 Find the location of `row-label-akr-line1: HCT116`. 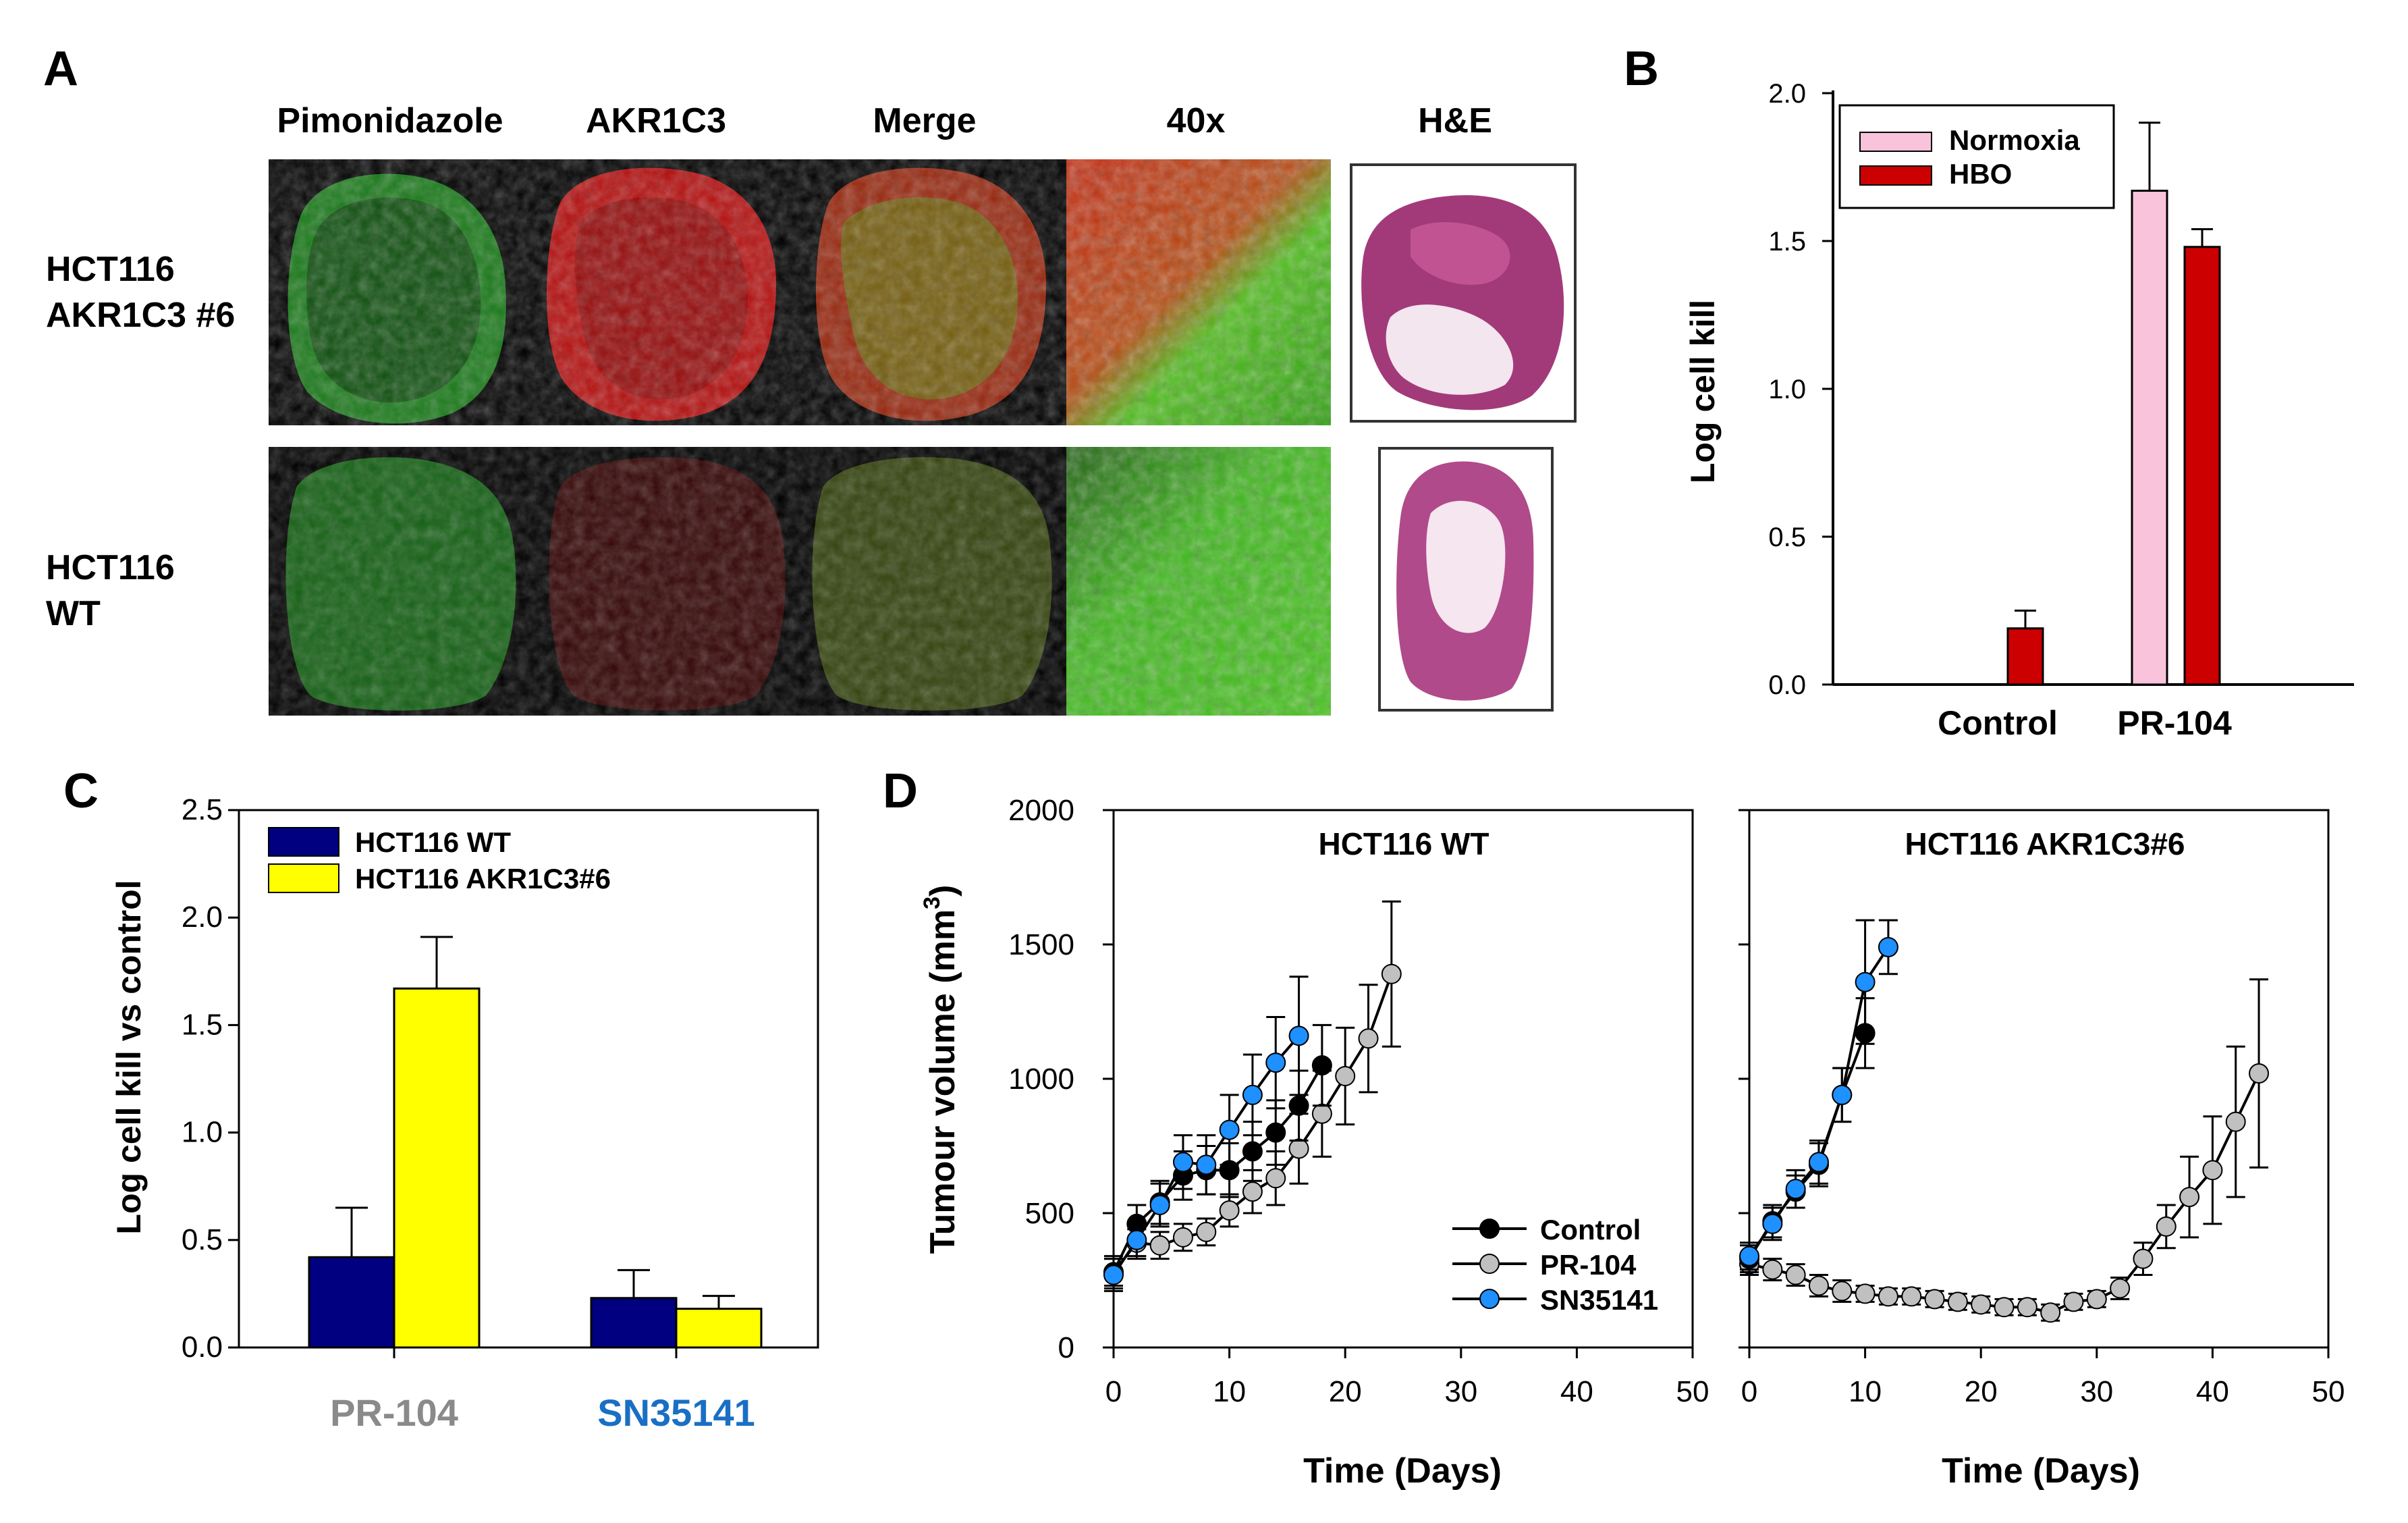

row-label-akr-line1: HCT116 is located at coordinates (110, 269).